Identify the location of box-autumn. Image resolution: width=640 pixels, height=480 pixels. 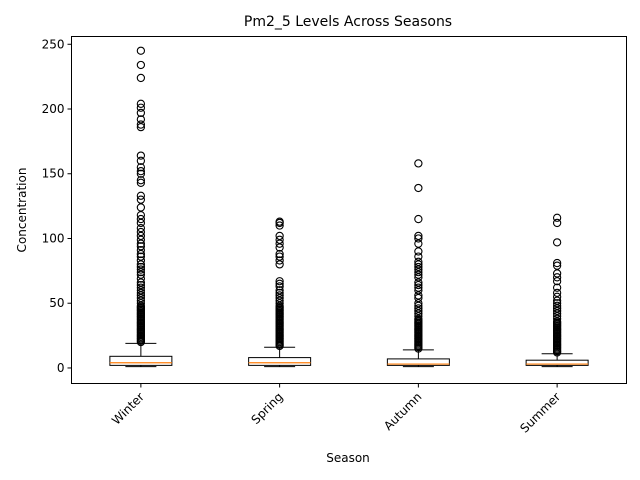
(418, 263).